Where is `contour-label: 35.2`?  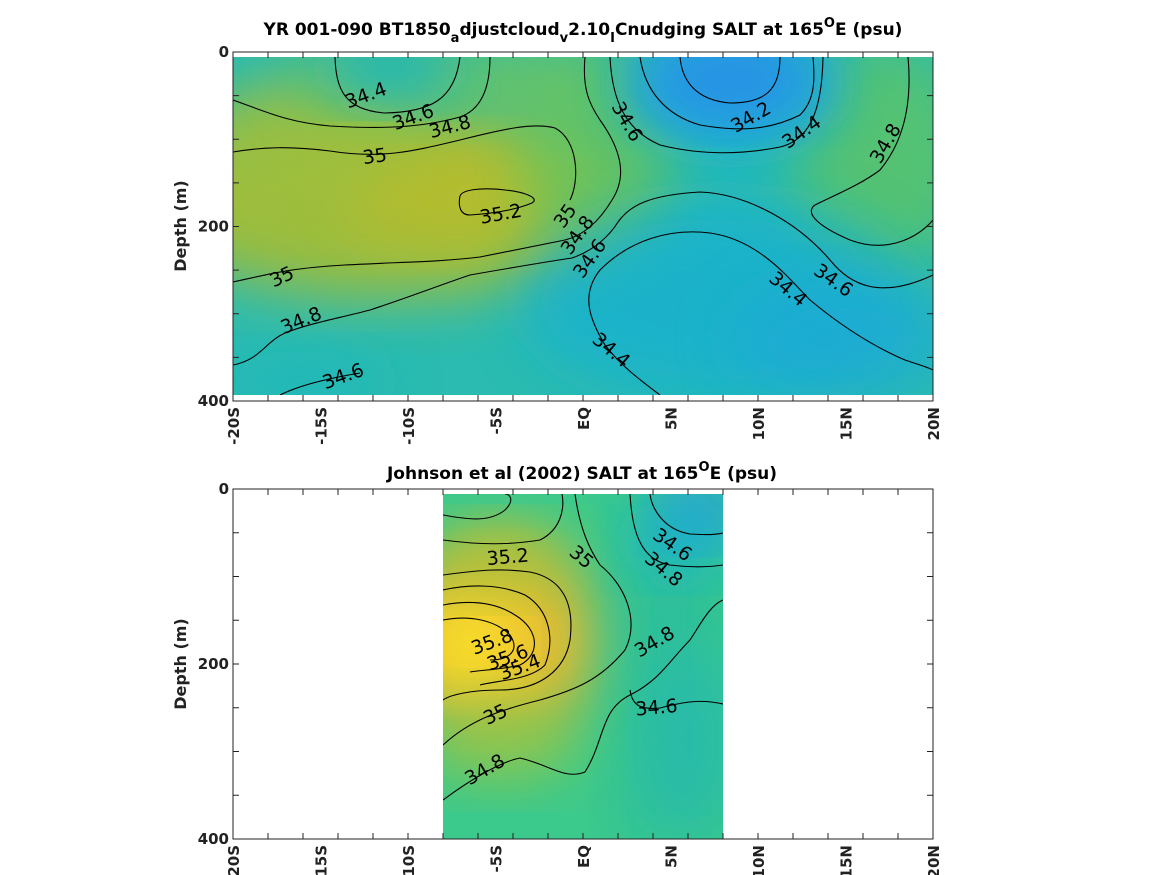 contour-label: 35.2 is located at coordinates (508, 557).